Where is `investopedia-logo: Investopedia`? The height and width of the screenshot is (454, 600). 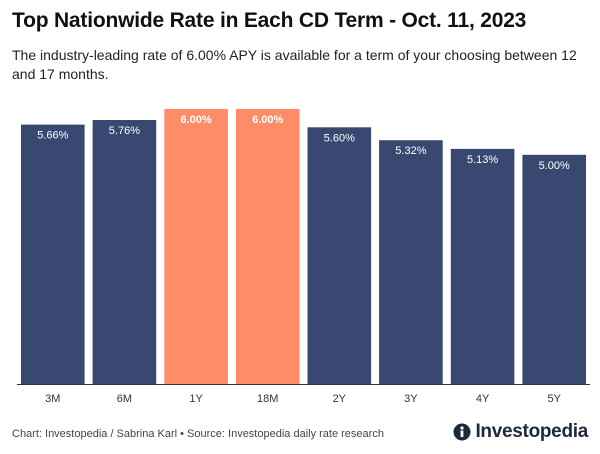 investopedia-logo: Investopedia is located at coordinates (520, 432).